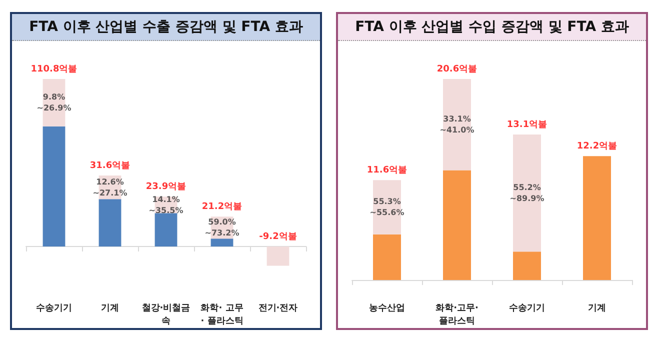 The width and height of the screenshot is (658, 345). Describe the element at coordinates (492, 27) in the screenshot. I see `chart-title: FTA 이후 산업별 수입 증감액 및 FTA 효과` at that location.